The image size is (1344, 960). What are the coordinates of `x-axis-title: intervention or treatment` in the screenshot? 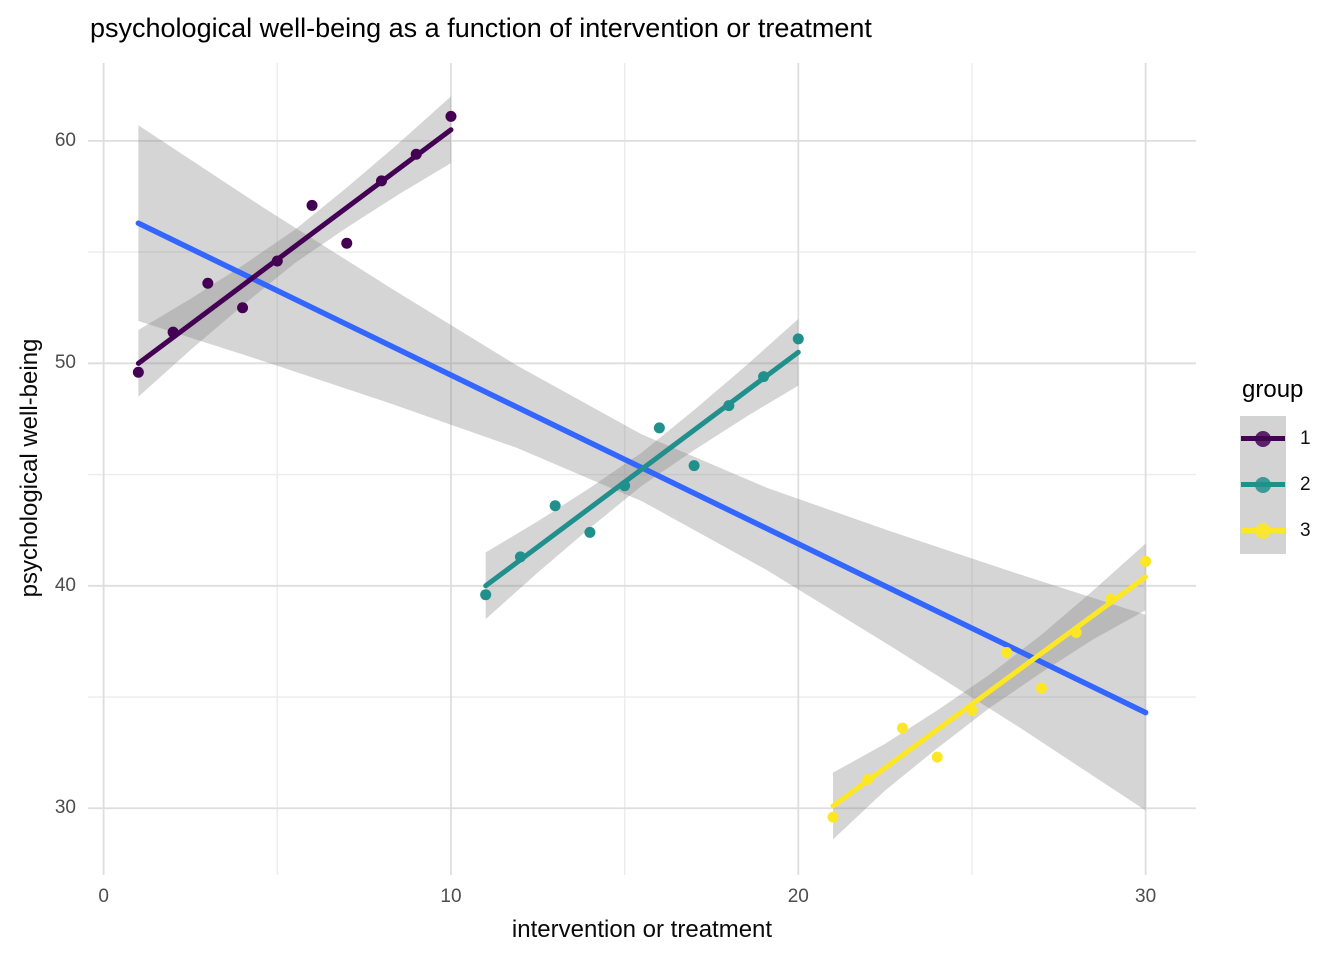 It's located at (642, 929).